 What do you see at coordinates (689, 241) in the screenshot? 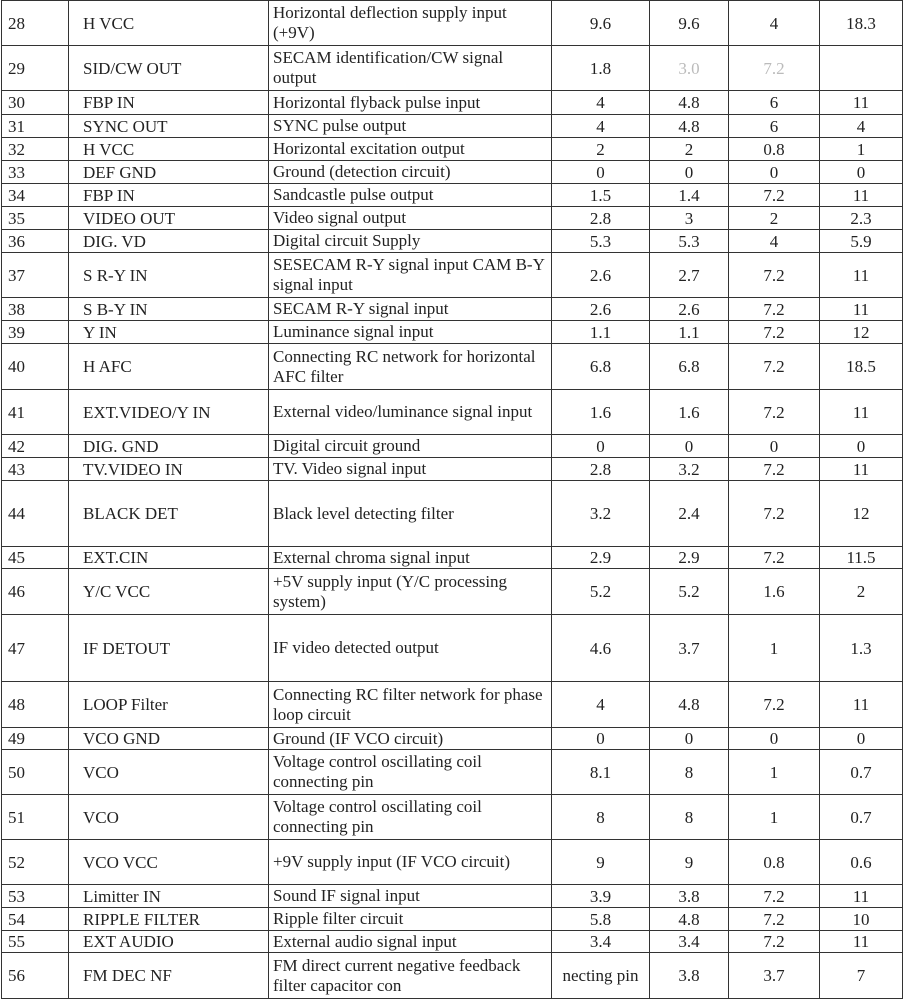
I see `voltage-2-cell: 5.3` at bounding box center [689, 241].